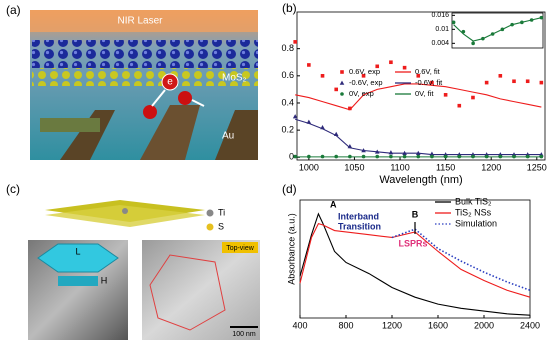  I want to click on x-tick-label: 1250, so click(537, 167).